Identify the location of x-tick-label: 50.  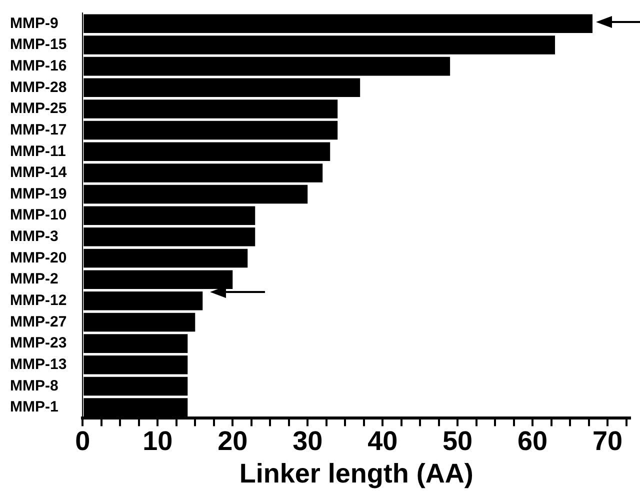
(457, 441).